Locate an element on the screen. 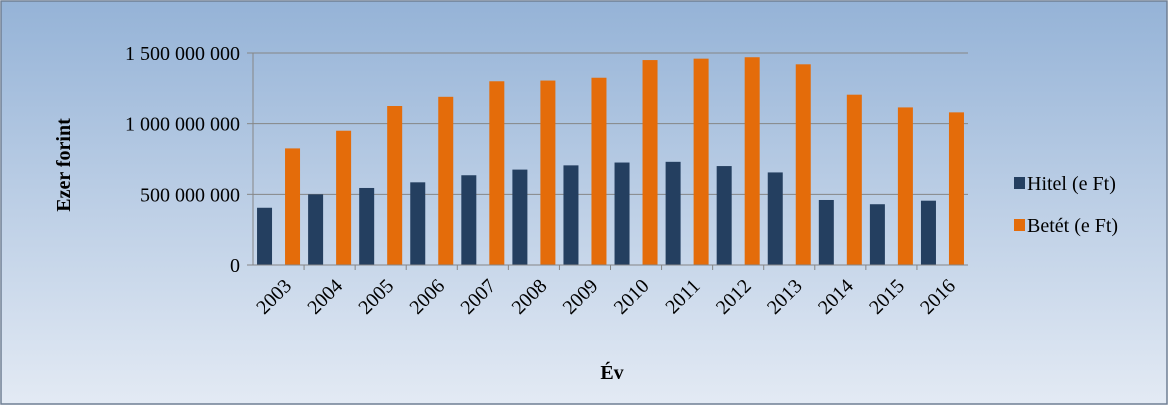  legend-label: Betét (e Ft) is located at coordinates (1072, 226).